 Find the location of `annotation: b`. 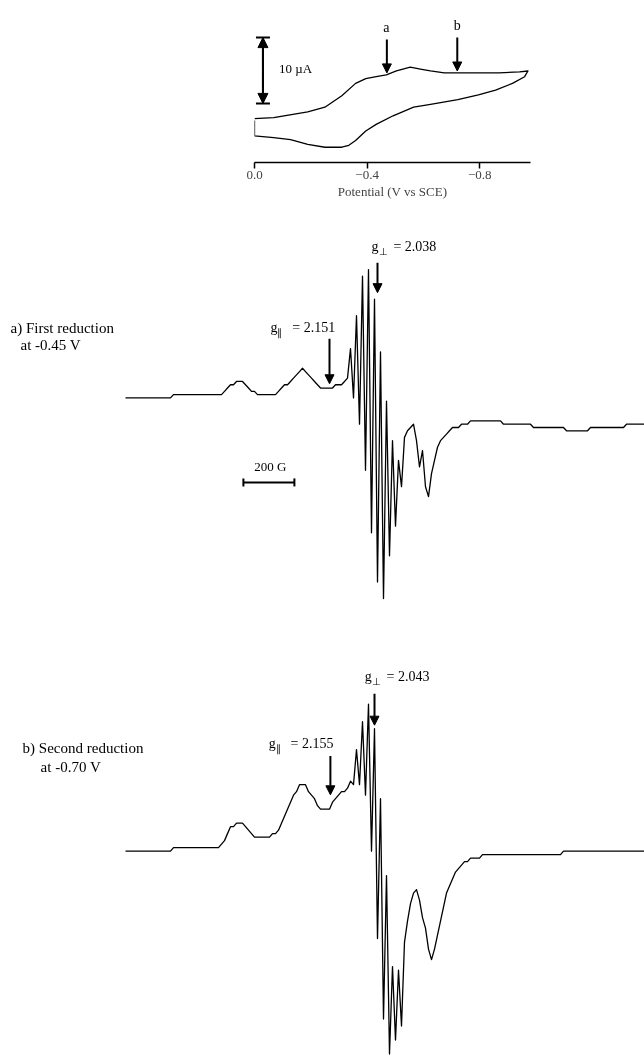

annotation: b is located at coordinates (457, 25).